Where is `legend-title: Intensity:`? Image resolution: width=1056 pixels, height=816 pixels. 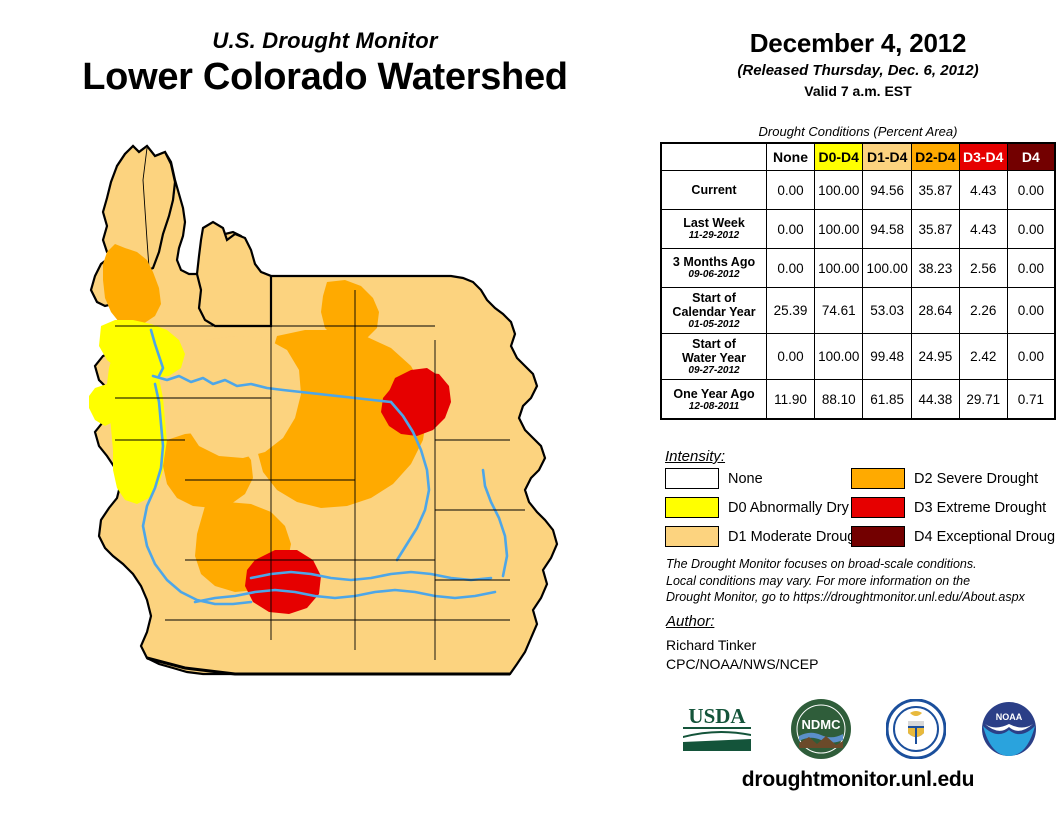
legend-title: Intensity: is located at coordinates (695, 456).